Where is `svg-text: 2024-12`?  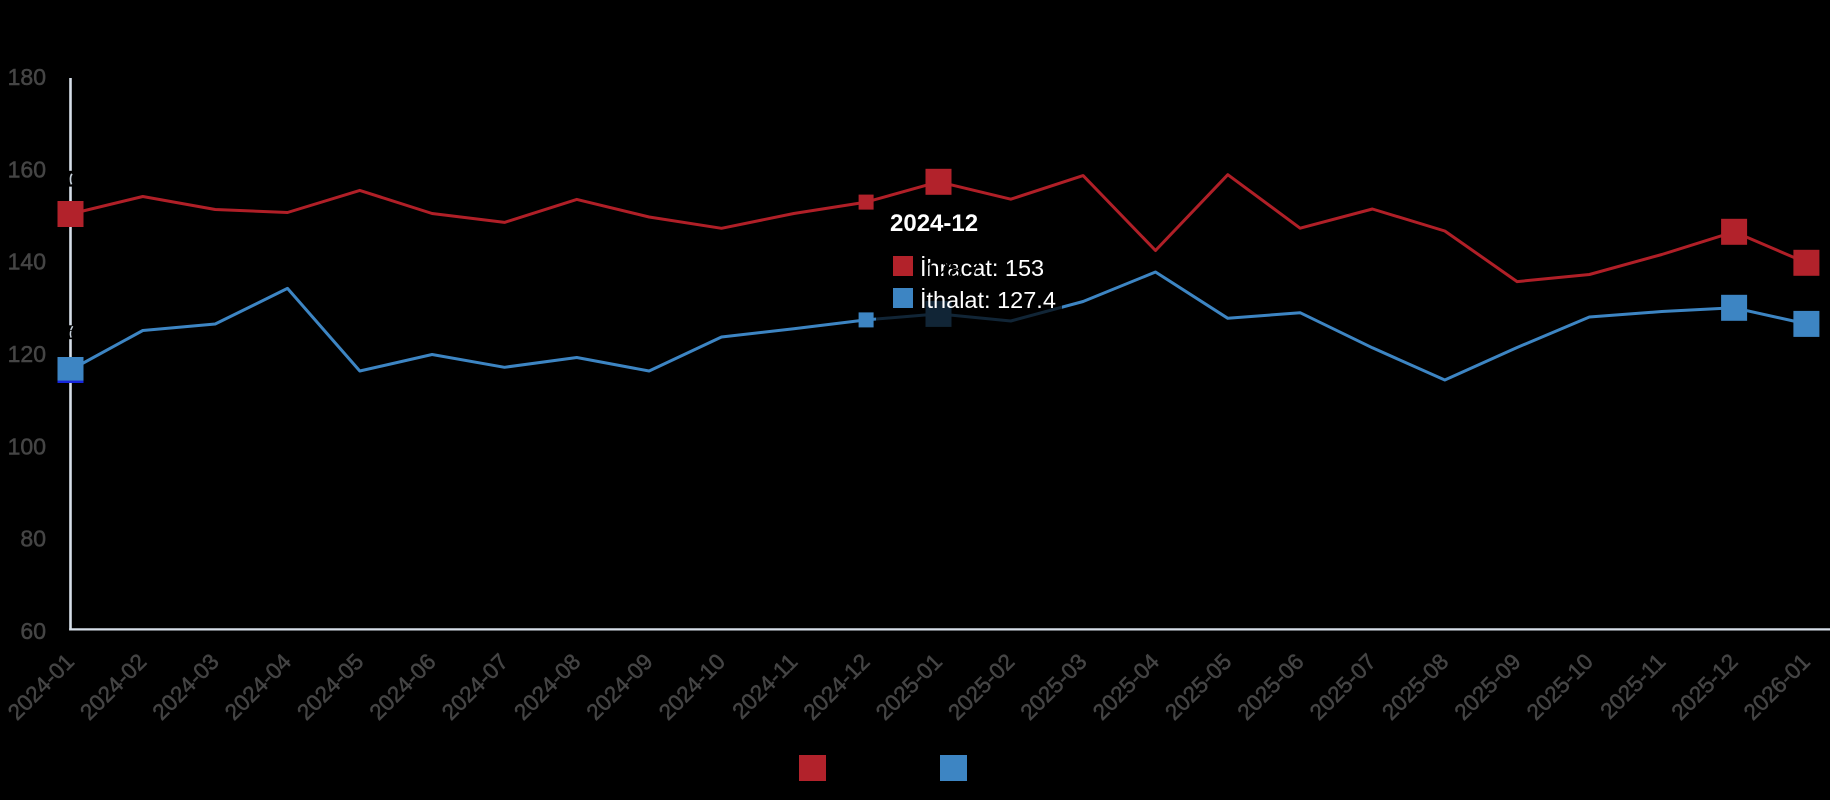 svg-text: 2024-12 is located at coordinates (934, 223).